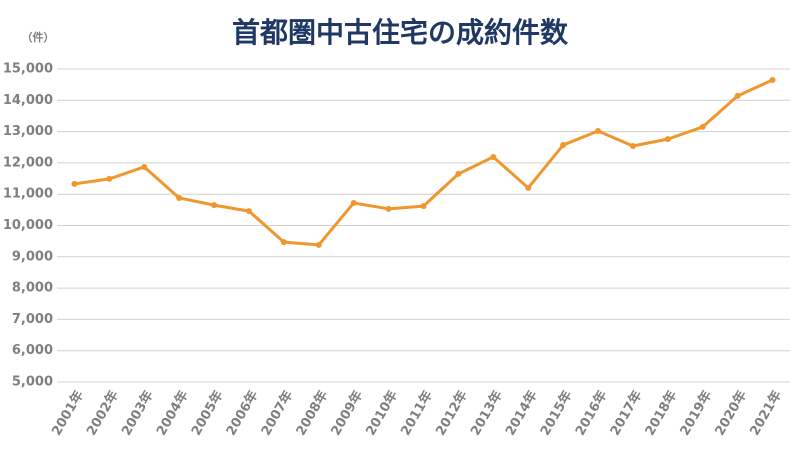 The width and height of the screenshot is (800, 450). I want to click on x-tick-label: 2021年, so click(766, 413).